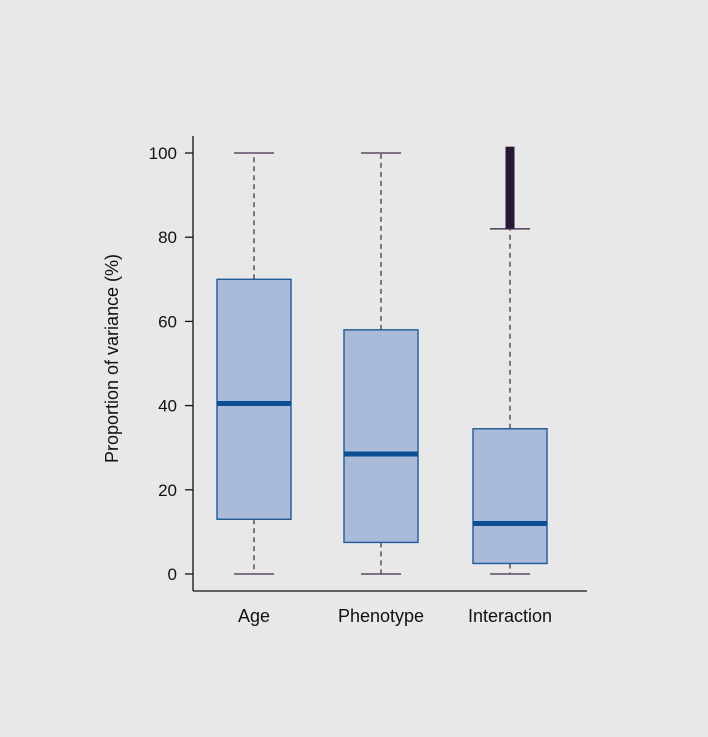  I want to click on x-tick-label-phenotype: Phenotype, so click(381, 616).